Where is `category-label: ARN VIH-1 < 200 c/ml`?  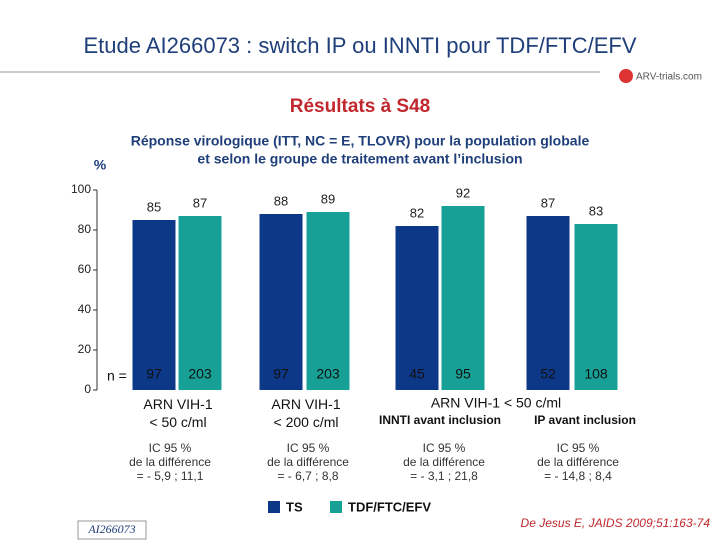
category-label: ARN VIH-1 < 200 c/ml is located at coordinates (305, 413).